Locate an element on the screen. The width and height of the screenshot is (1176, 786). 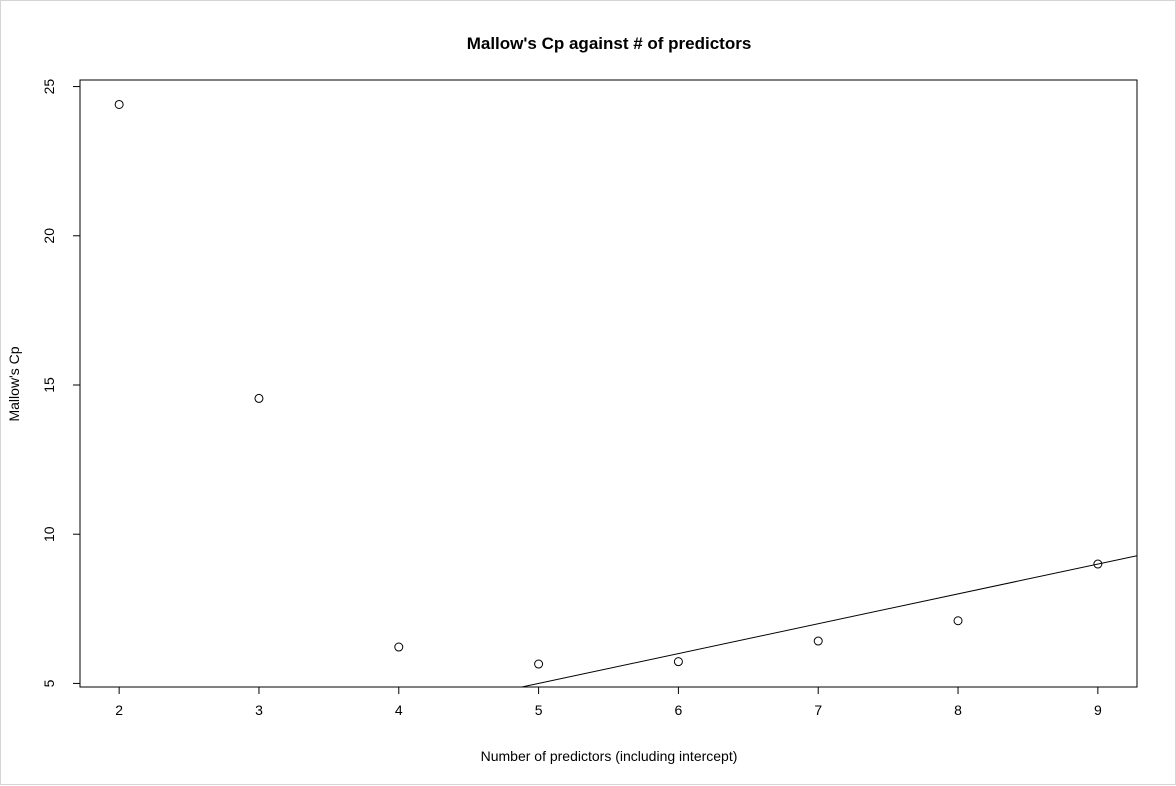
x-tick-label: 5 is located at coordinates (539, 710).